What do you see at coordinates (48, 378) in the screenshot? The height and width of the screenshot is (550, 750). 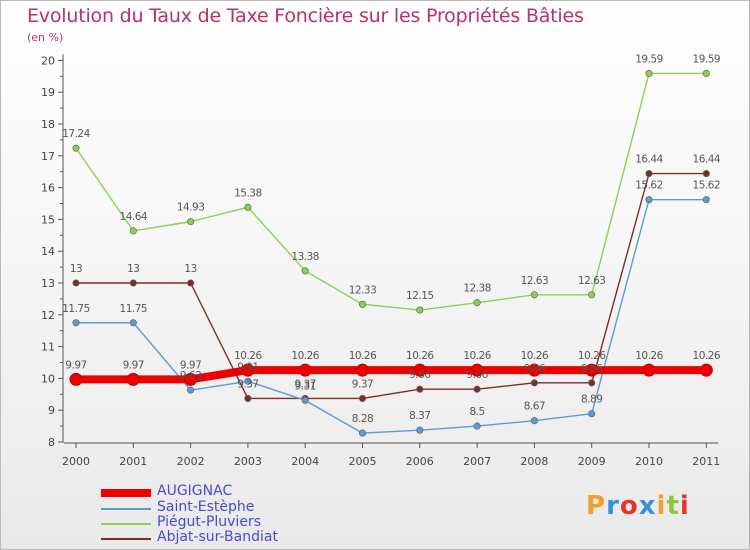 I see `y-tick-label: 10` at bounding box center [48, 378].